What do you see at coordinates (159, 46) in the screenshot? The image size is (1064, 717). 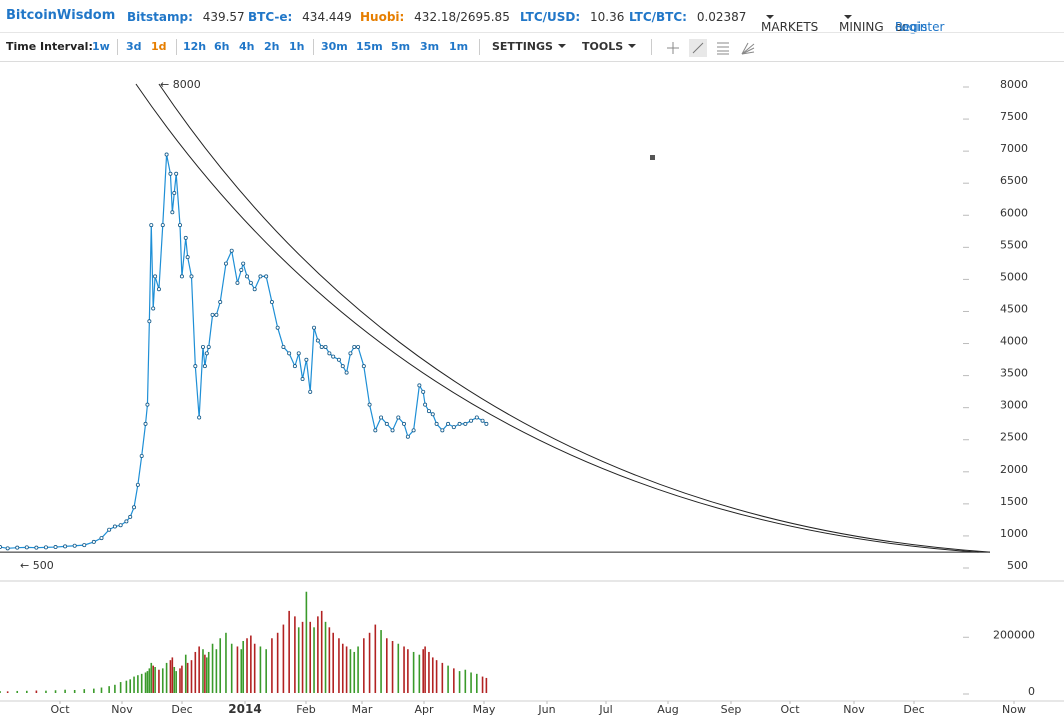 I see `interval-1d: 1d` at bounding box center [159, 46].